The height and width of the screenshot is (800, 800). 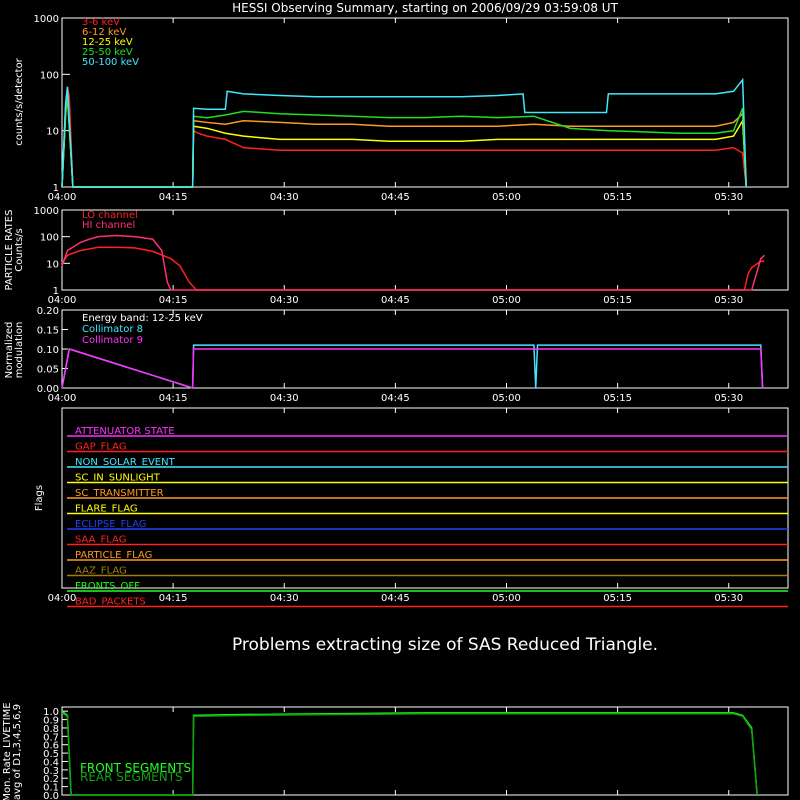 What do you see at coordinates (62, 300) in the screenshot?
I see `particle-rates-xtick-label: 04:00` at bounding box center [62, 300].